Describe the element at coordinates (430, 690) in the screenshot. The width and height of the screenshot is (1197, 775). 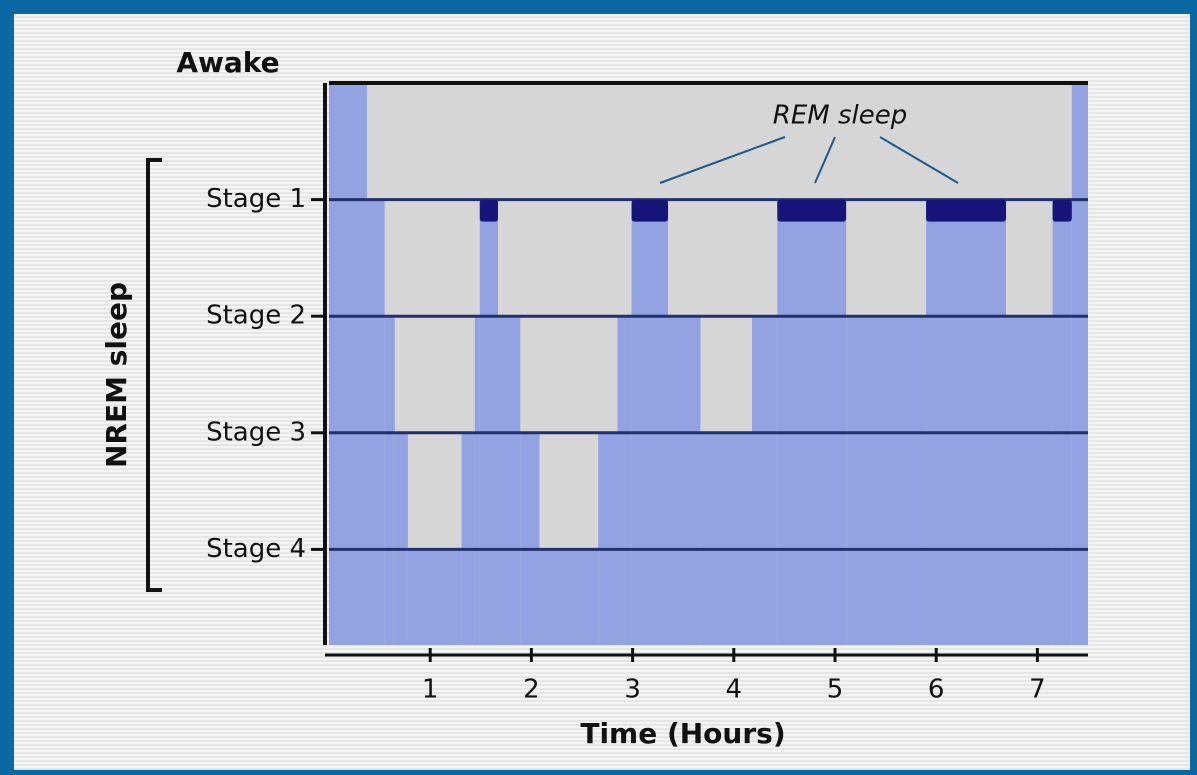
I see `x-tick-label: 1` at that location.